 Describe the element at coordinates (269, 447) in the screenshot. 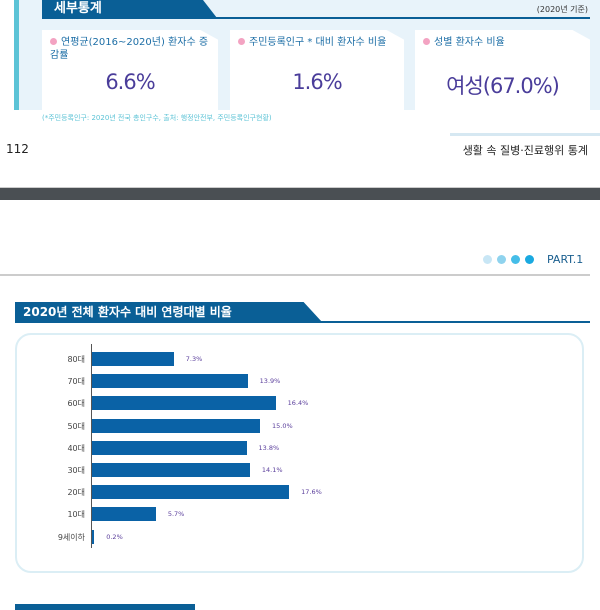

I see `data-label: 13.8%` at that location.